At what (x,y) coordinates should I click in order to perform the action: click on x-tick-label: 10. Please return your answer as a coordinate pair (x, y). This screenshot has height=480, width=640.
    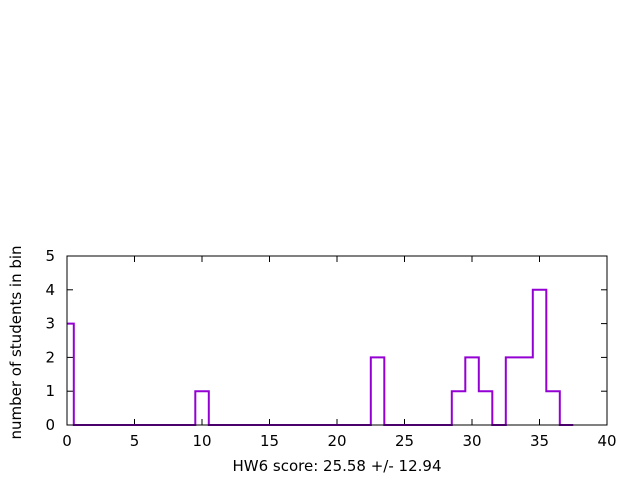
    Looking at the image, I should click on (201, 441).